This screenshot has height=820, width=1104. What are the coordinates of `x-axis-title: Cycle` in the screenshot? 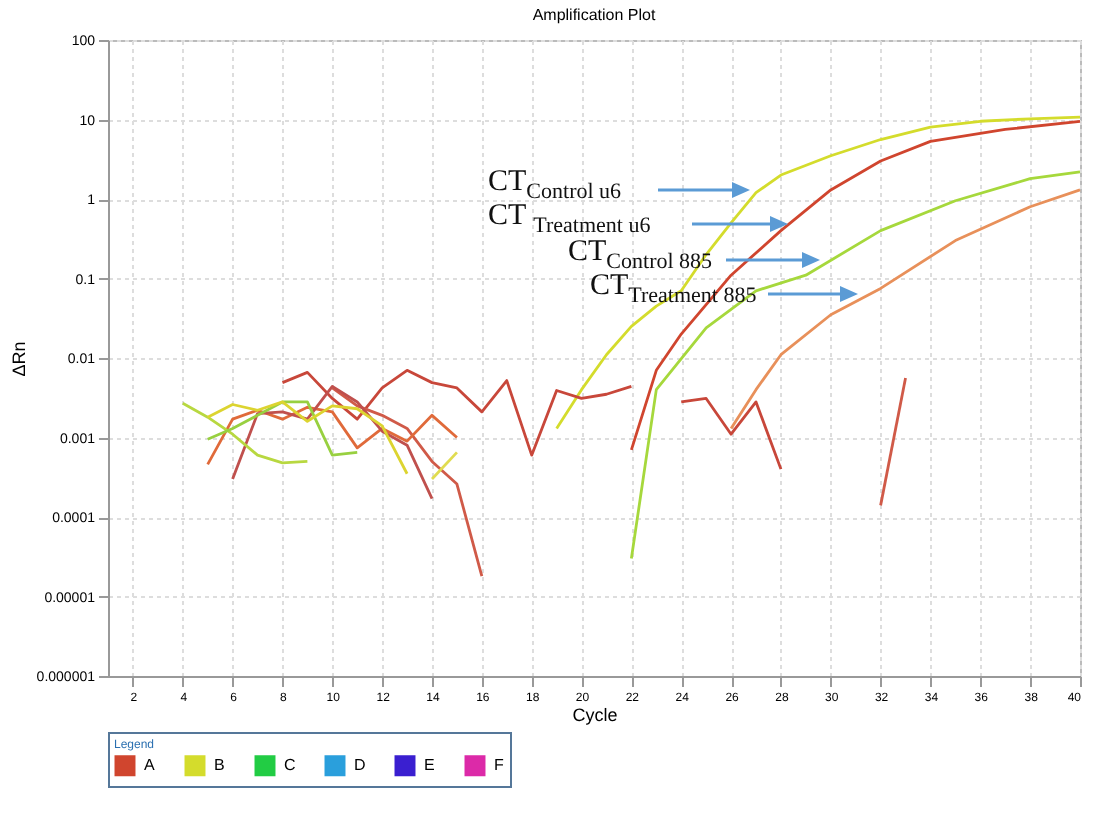 It's located at (595, 715).